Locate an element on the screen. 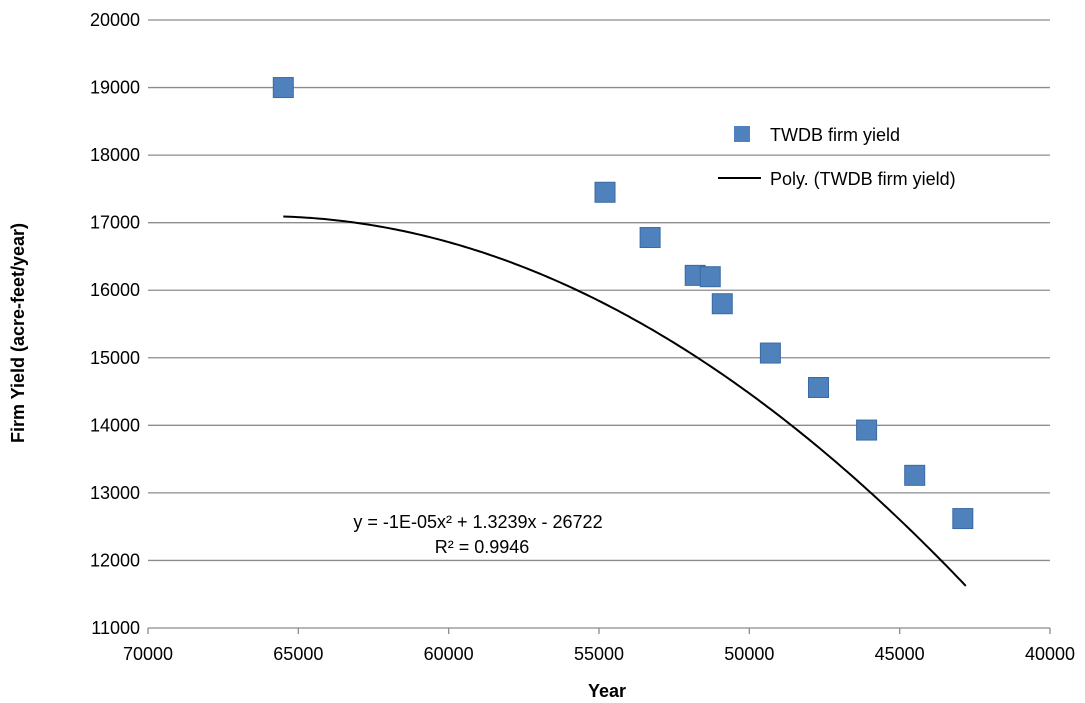 The width and height of the screenshot is (1085, 703). x-axis-ticks: 70000 65000 60000 55000 50000 45000 40000 is located at coordinates (599, 646).